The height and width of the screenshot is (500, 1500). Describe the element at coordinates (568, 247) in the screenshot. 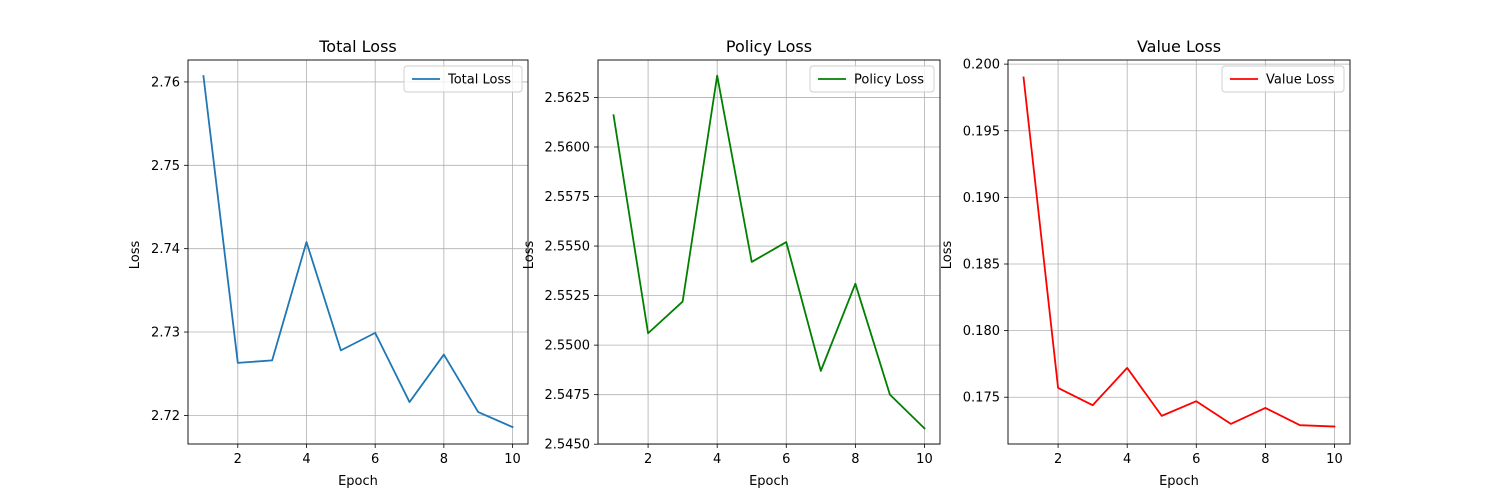

I see `y-tick-label: 2.5550` at that location.